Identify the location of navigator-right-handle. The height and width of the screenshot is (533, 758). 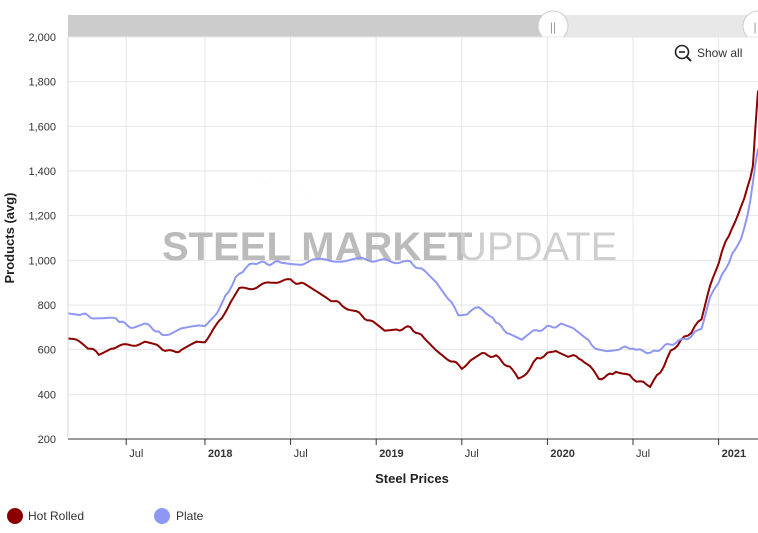
(750, 26).